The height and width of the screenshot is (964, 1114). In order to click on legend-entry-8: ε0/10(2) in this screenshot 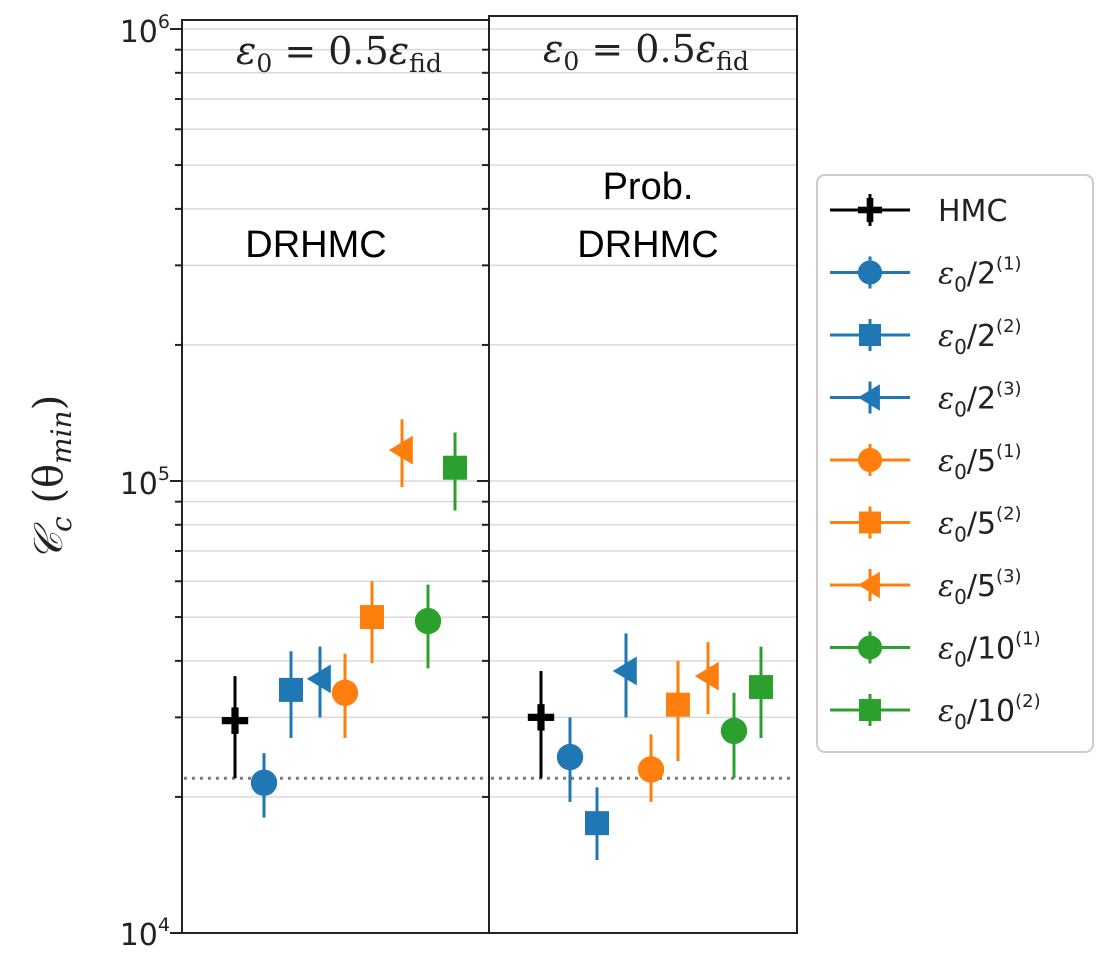, I will do `click(935, 712)`.